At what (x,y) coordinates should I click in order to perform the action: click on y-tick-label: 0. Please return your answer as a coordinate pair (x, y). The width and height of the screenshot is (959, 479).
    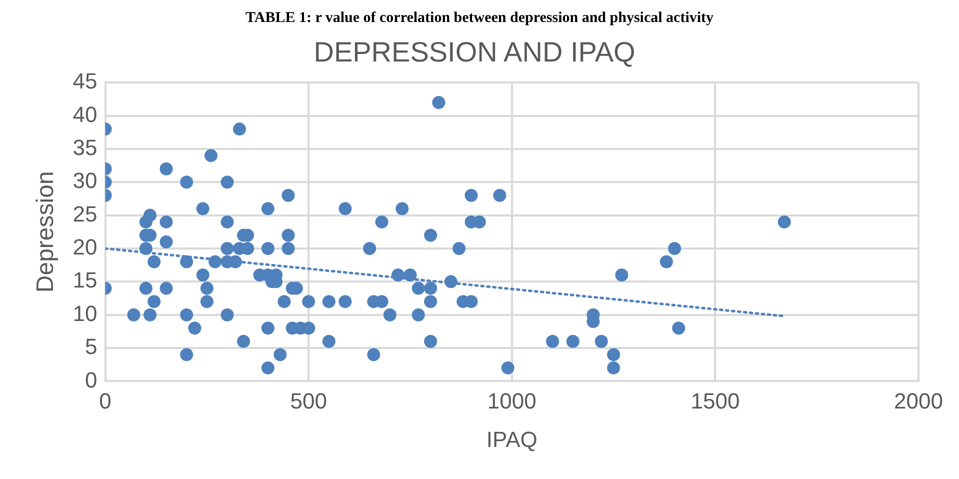
    Looking at the image, I should click on (91, 379).